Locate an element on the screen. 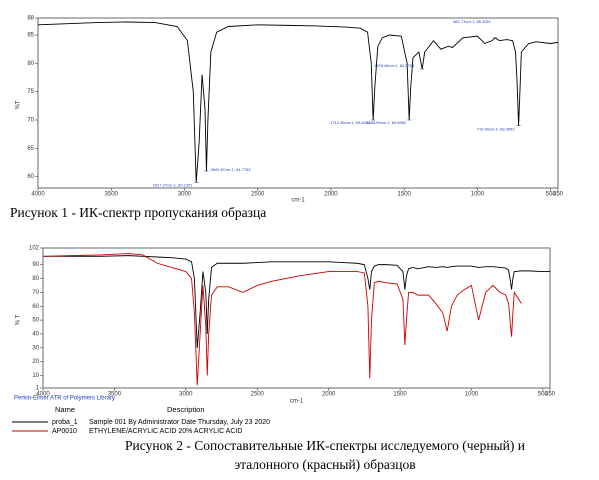 The width and height of the screenshot is (599, 480). legend-description: ETHYLENE/ACRYLIC ACID 20% ACRYLIC ACID is located at coordinates (165, 431).